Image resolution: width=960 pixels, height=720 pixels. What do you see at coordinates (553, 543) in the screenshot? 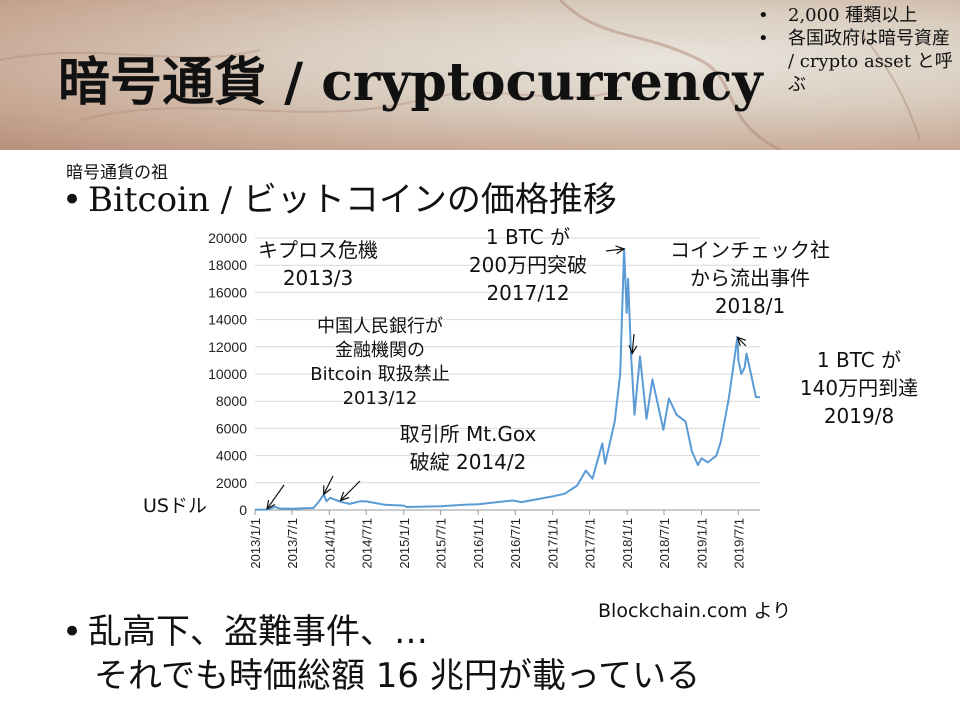
I see `x-tick-label: 2017/1/1` at bounding box center [553, 543].